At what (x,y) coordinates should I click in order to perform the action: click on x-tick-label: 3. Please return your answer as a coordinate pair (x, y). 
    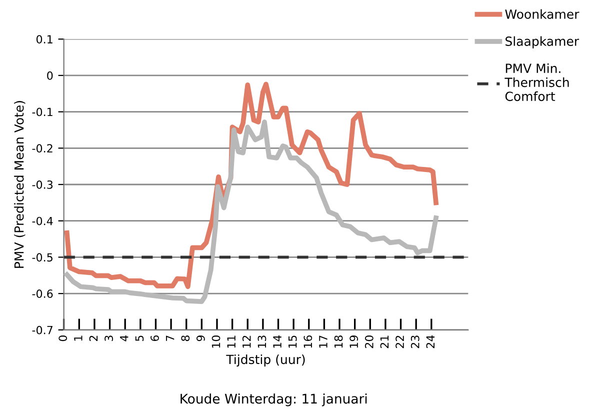
    Looking at the image, I should click on (109, 338).